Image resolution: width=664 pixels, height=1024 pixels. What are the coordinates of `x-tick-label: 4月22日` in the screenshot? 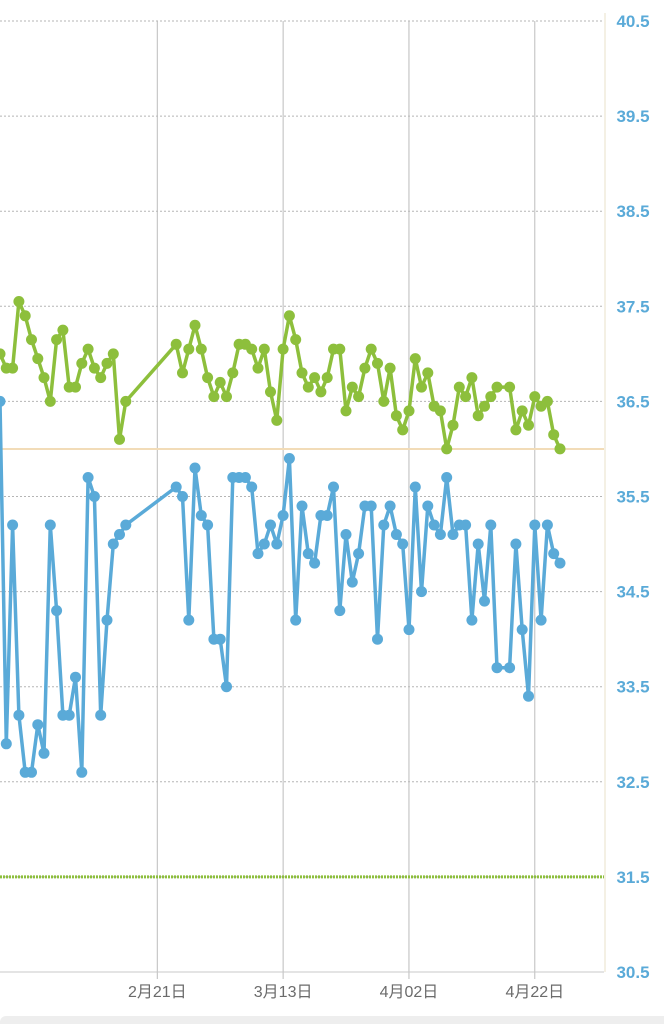 It's located at (534, 992).